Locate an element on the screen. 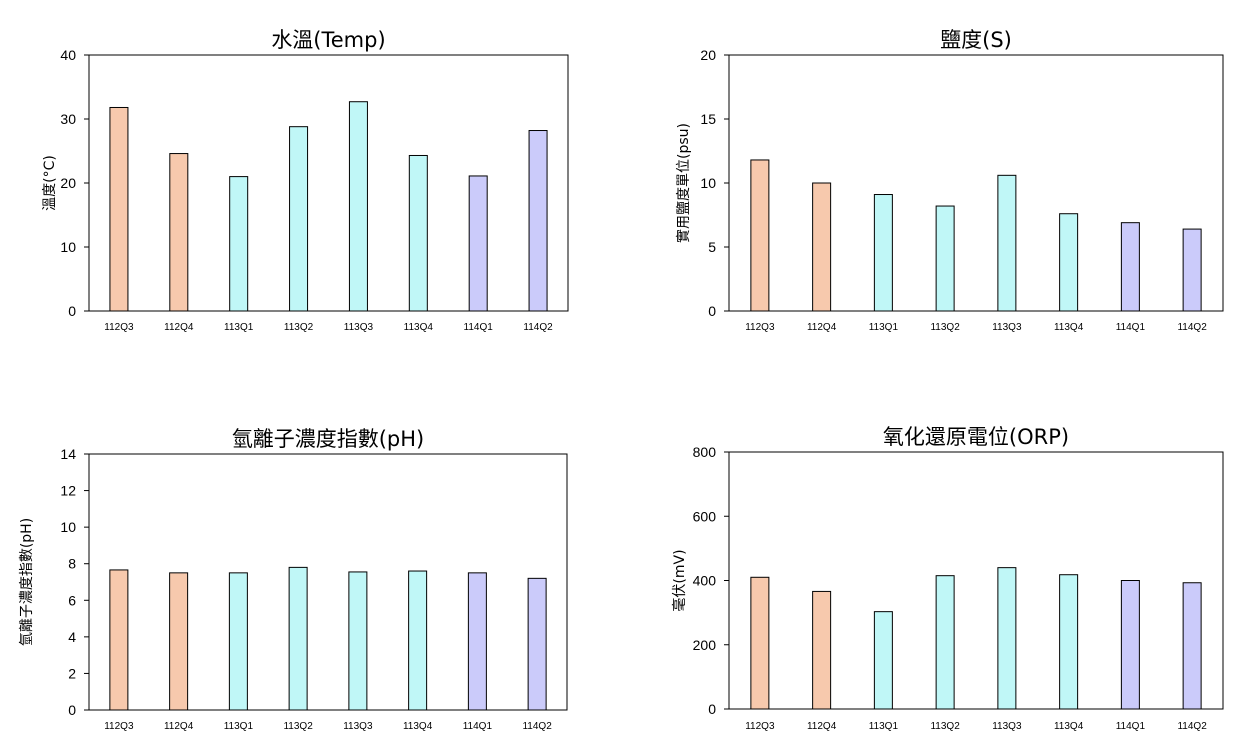  y-tick-label: 15 is located at coordinates (708, 119).